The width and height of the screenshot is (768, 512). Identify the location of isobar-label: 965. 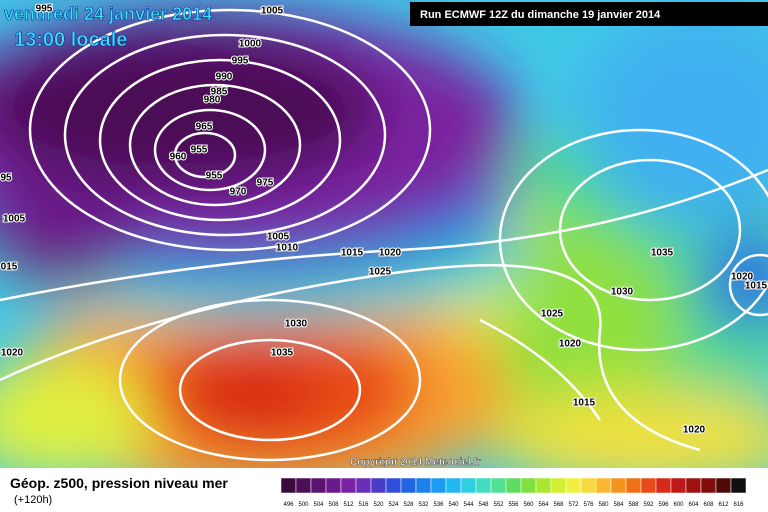
(204, 127).